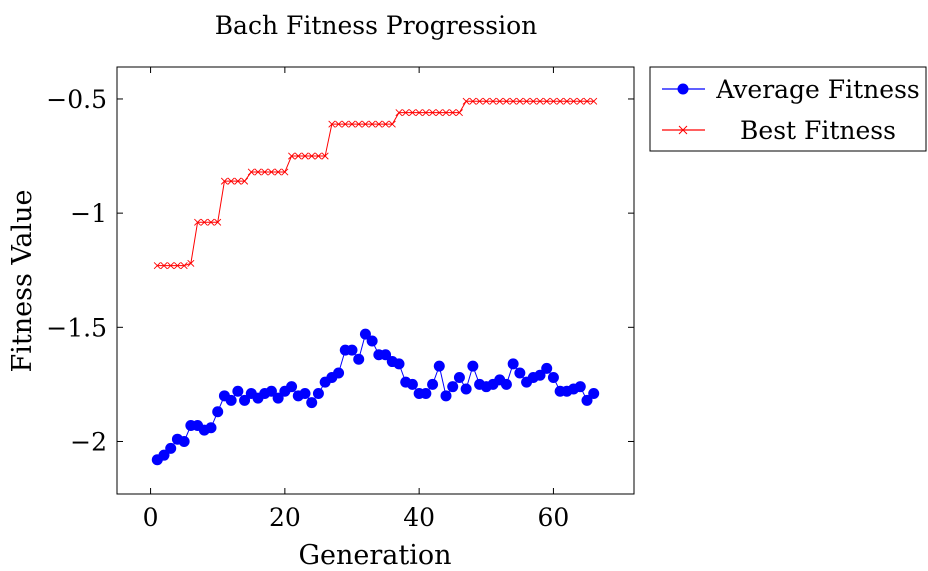 This screenshot has height=571, width=928. Describe the element at coordinates (419, 517) in the screenshot. I see `x-tick-label: 40` at that location.